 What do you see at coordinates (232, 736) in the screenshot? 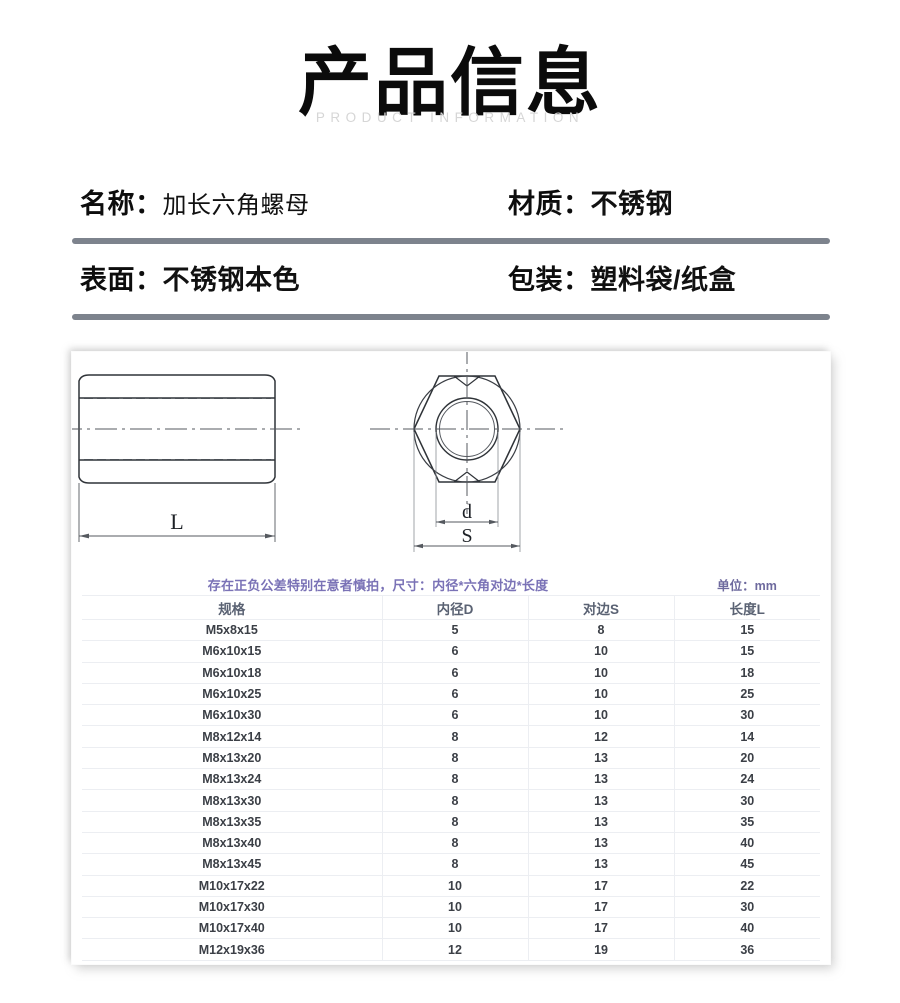
I see `cell-spec: M8x12x14` at bounding box center [232, 736].